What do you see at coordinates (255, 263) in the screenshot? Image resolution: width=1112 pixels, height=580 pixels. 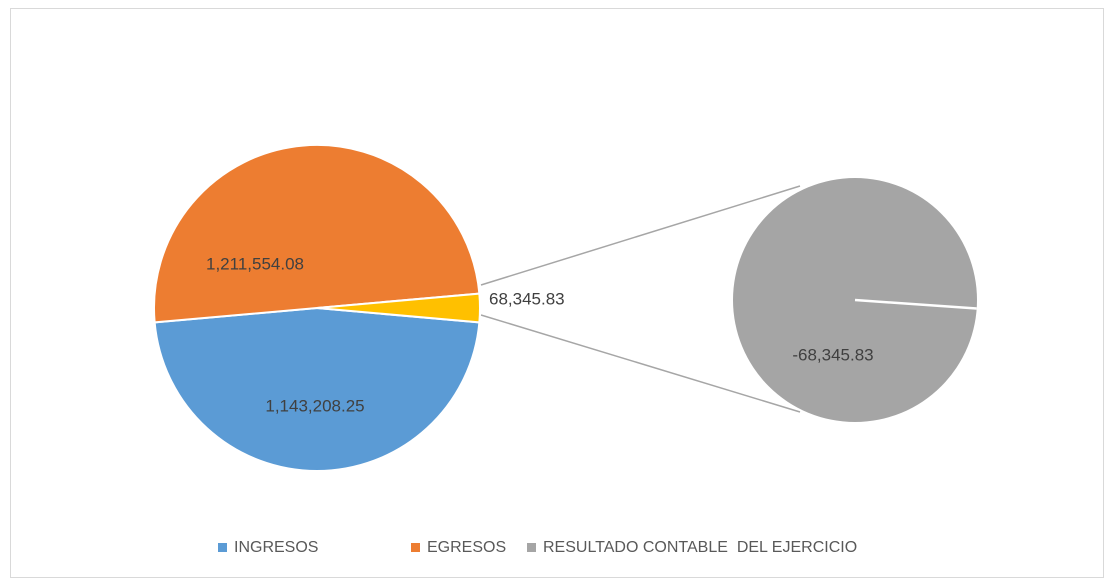 I see `data-label: 1,211,554.08` at bounding box center [255, 263].